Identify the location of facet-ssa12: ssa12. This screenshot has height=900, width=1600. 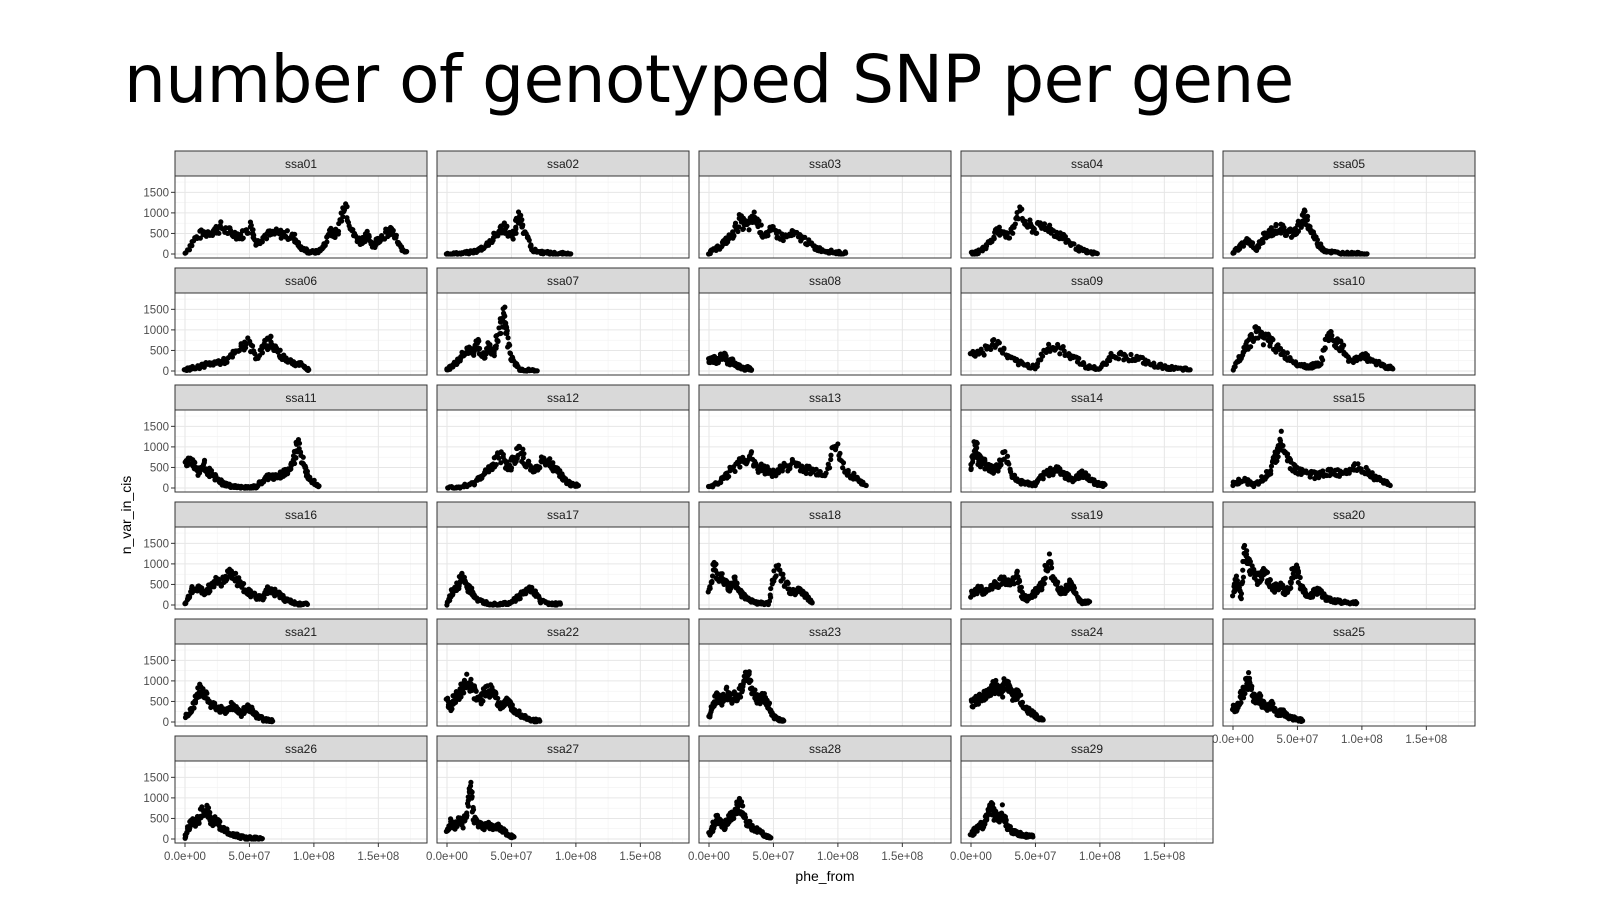
(563, 438).